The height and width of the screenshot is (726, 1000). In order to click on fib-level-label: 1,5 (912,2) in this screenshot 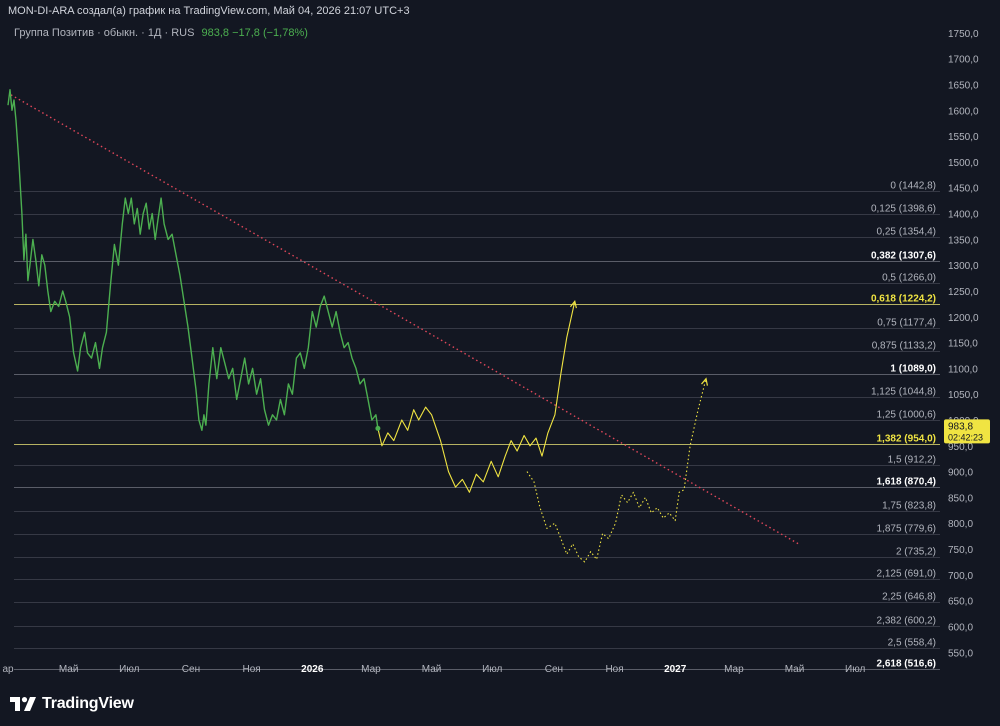, I will do `click(912, 460)`.